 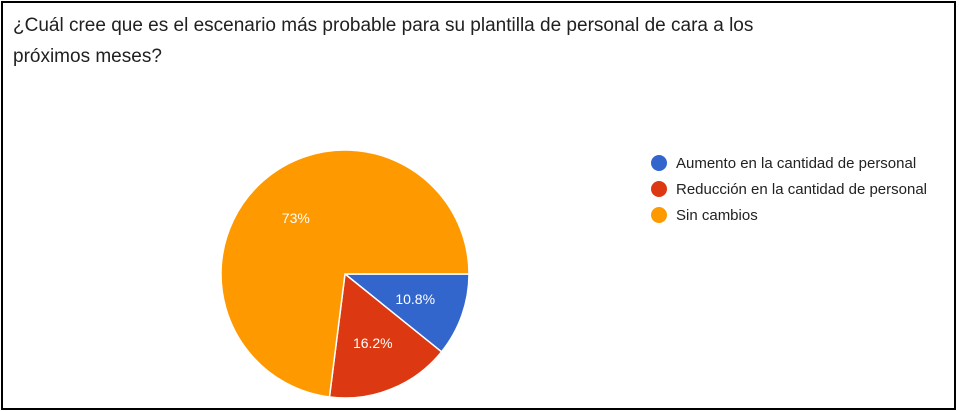 What do you see at coordinates (373, 343) in the screenshot?
I see `slice-label-reduccion-en-la-cantidad-de-personal: 16.2%` at bounding box center [373, 343].